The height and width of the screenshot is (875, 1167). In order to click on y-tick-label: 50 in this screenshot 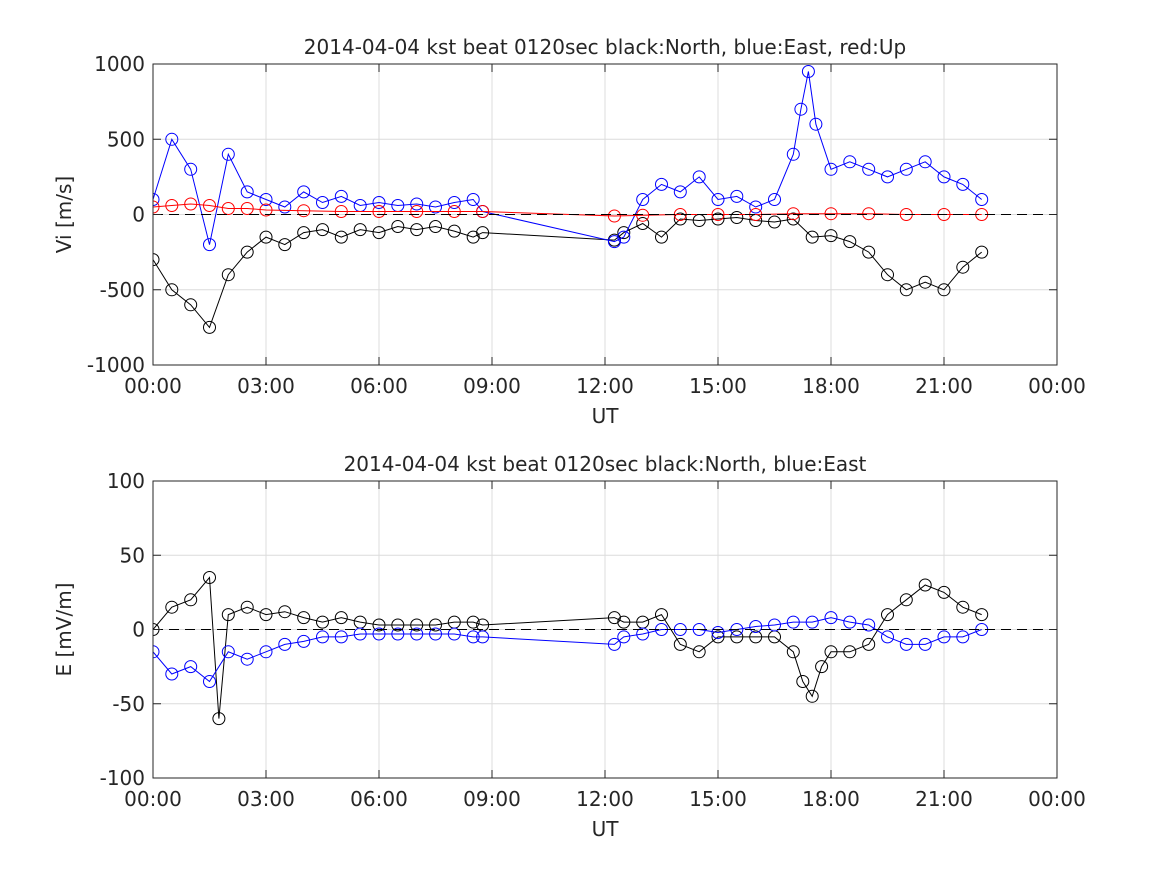, I will do `click(132, 555)`.